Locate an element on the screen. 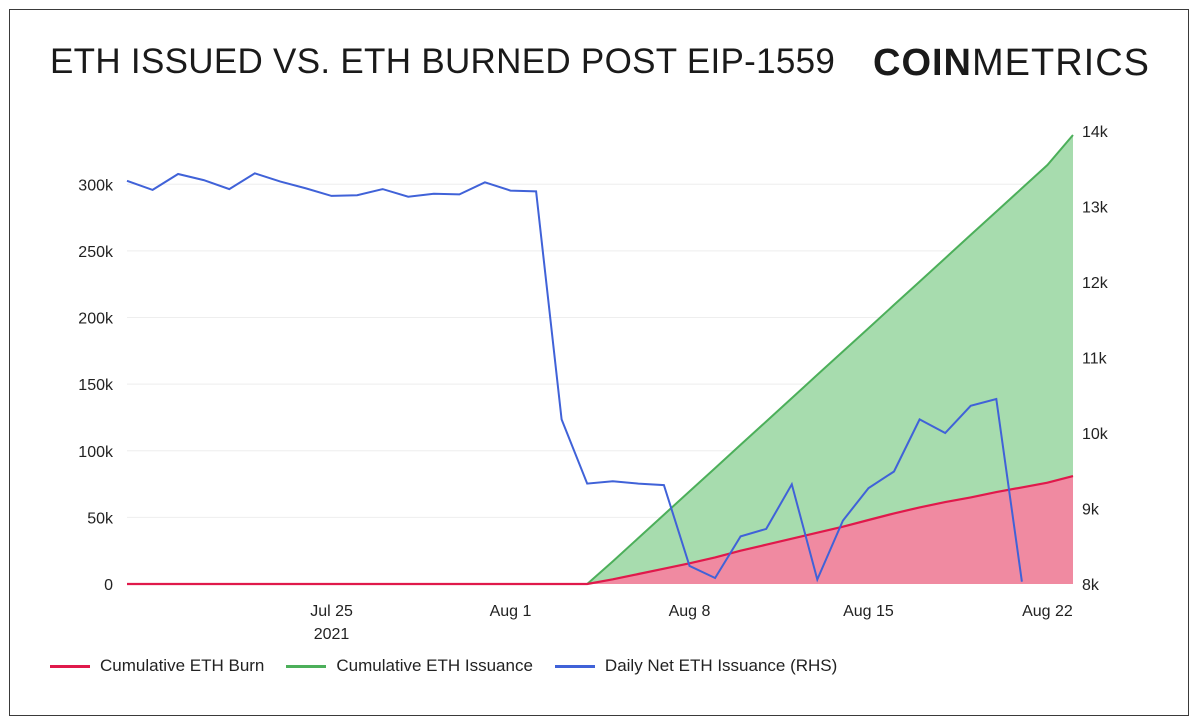  logo-light-text: METRICS is located at coordinates (1061, 63).